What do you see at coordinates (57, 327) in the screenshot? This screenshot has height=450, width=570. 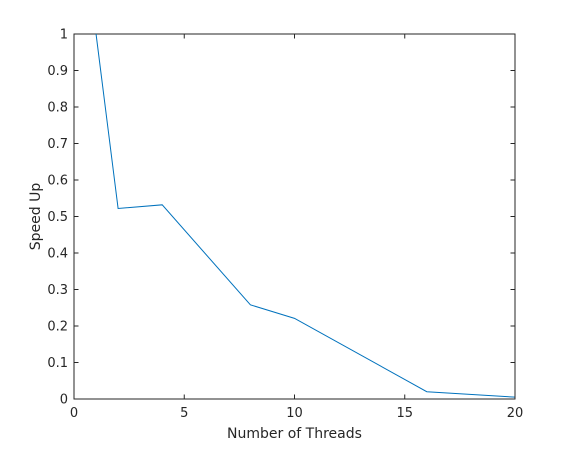 I see `y-tick-label: 0.2` at bounding box center [57, 327].